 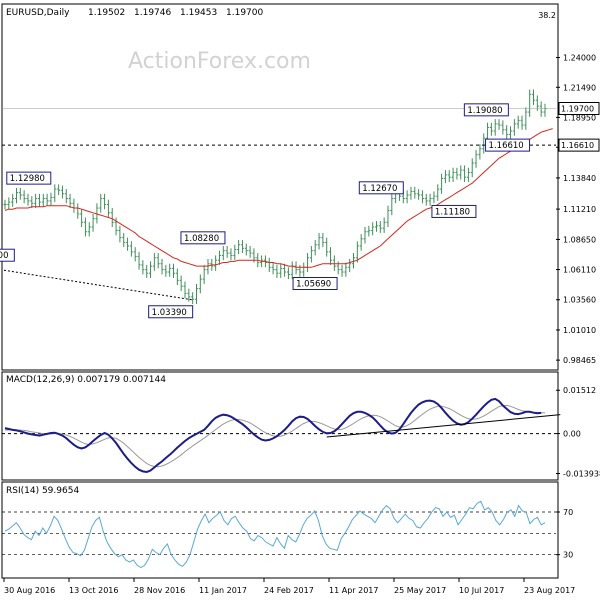 I want to click on svg-text: 1.03390, so click(x=169, y=313).